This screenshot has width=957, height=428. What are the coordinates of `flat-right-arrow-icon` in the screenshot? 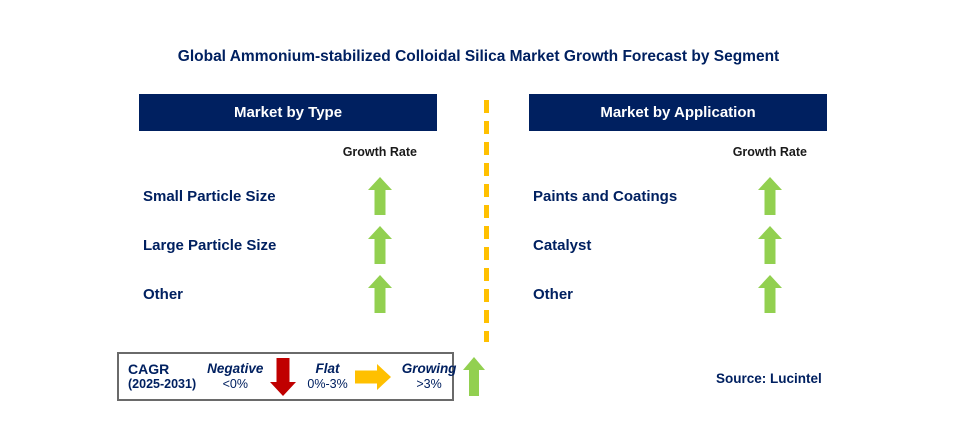 It's located at (372, 376).